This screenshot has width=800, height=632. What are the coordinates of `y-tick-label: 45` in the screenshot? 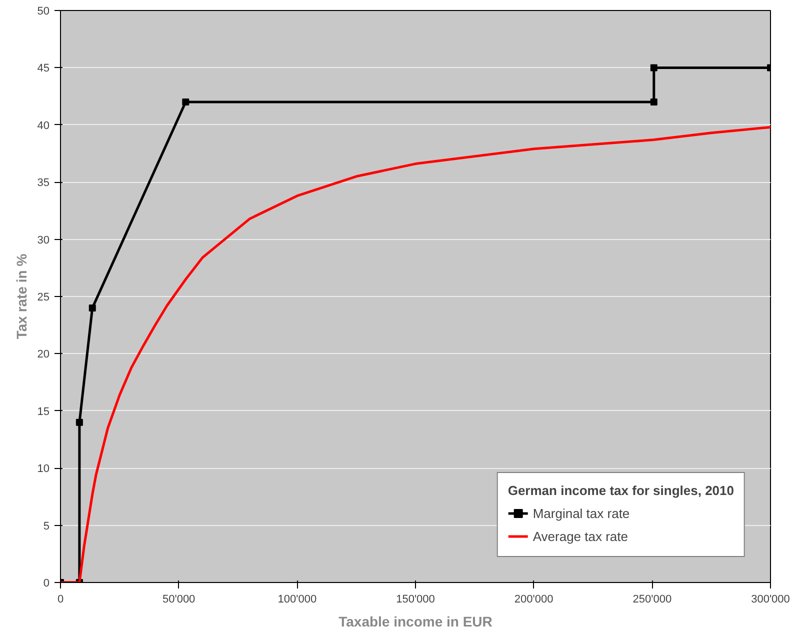 It's located at (43, 68).